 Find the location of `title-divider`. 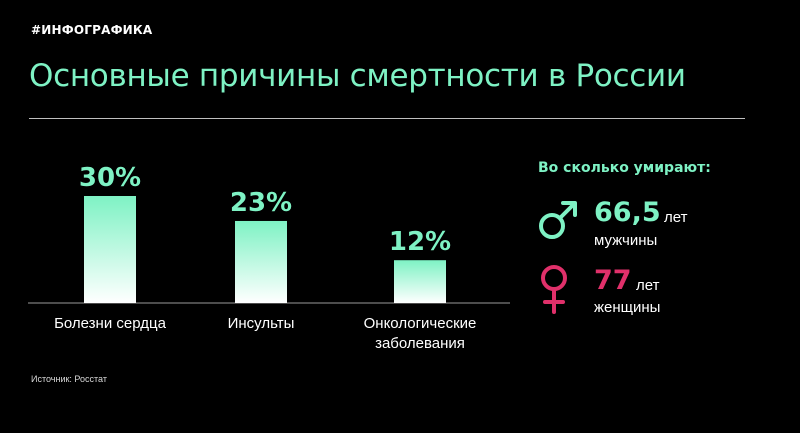

title-divider is located at coordinates (387, 118).